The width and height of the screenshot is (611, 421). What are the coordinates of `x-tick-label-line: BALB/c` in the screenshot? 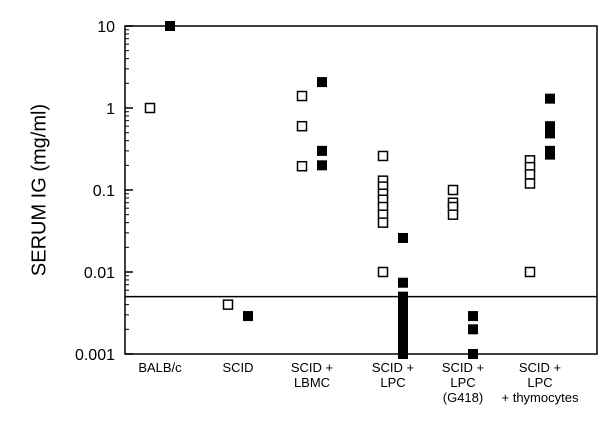 It's located at (160, 367).